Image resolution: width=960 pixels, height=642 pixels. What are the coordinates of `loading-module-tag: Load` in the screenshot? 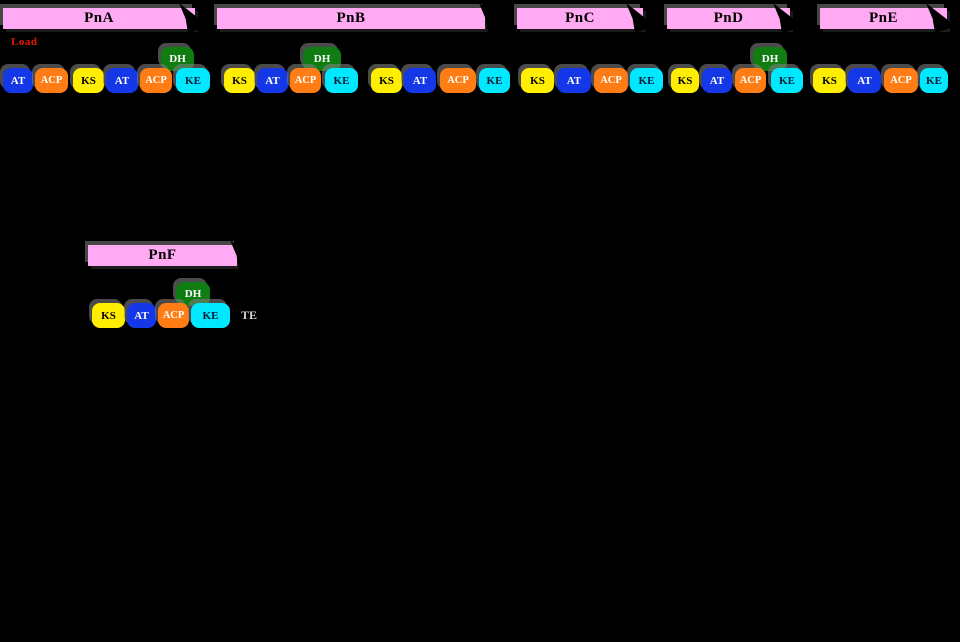 It's located at (24, 42).